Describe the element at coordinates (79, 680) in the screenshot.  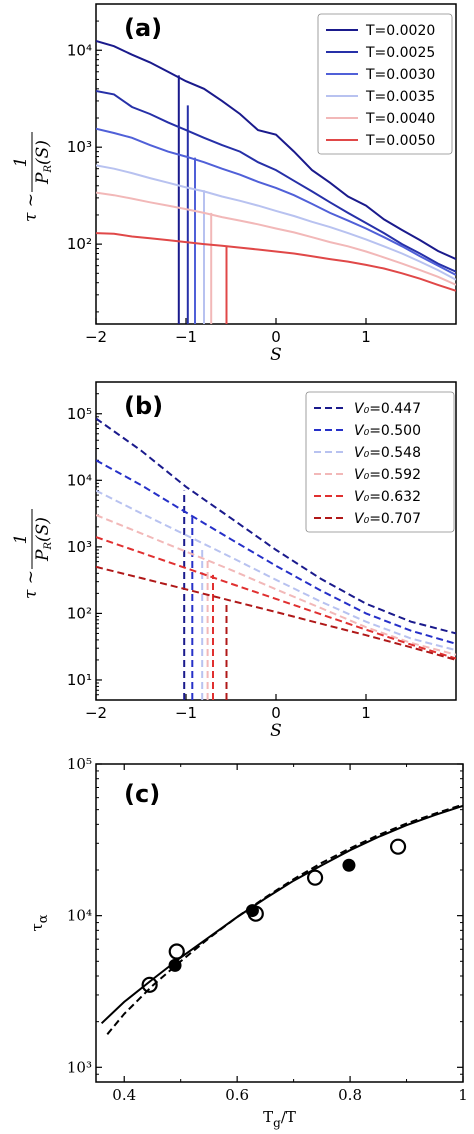
I see `y-tick-label: 10¹` at that location.